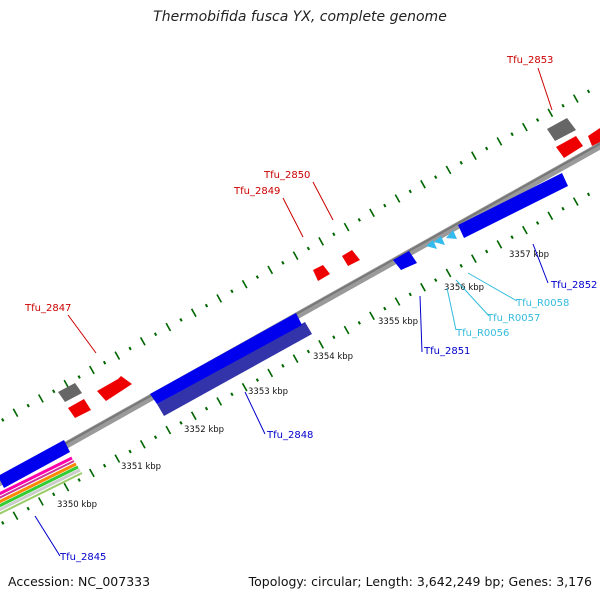 The image size is (600, 600). Describe the element at coordinates (333, 357) in the screenshot. I see `scale-label: 3354 kbp` at that location.